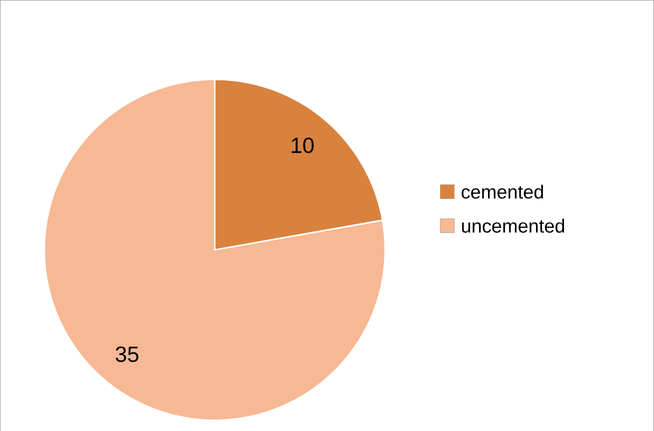 This screenshot has height=431, width=654. What do you see at coordinates (303, 145) in the screenshot?
I see `data-label: 10` at bounding box center [303, 145].